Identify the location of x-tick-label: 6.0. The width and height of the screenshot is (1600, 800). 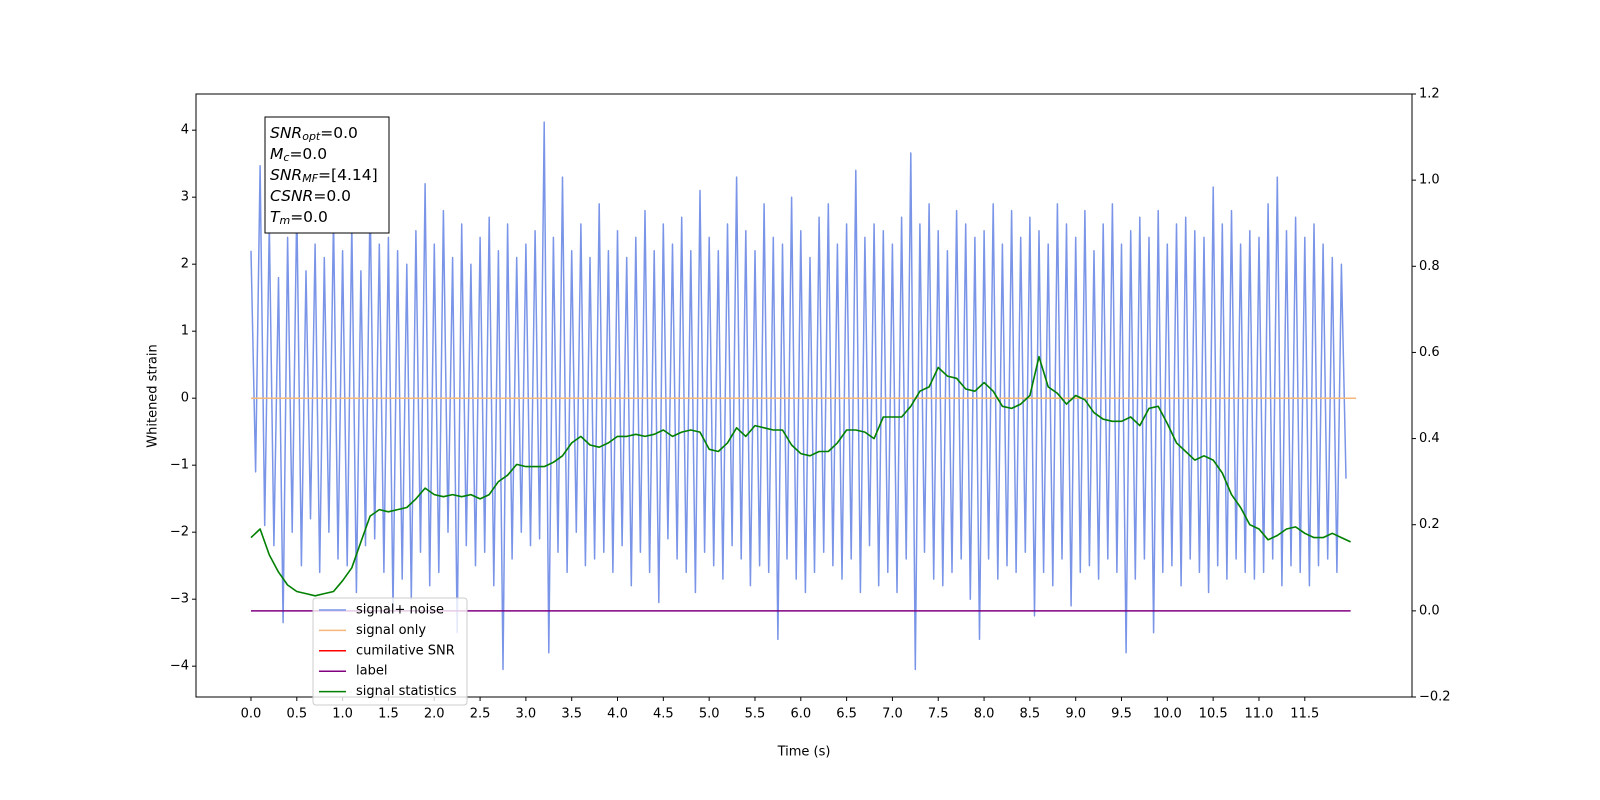
(800, 714).